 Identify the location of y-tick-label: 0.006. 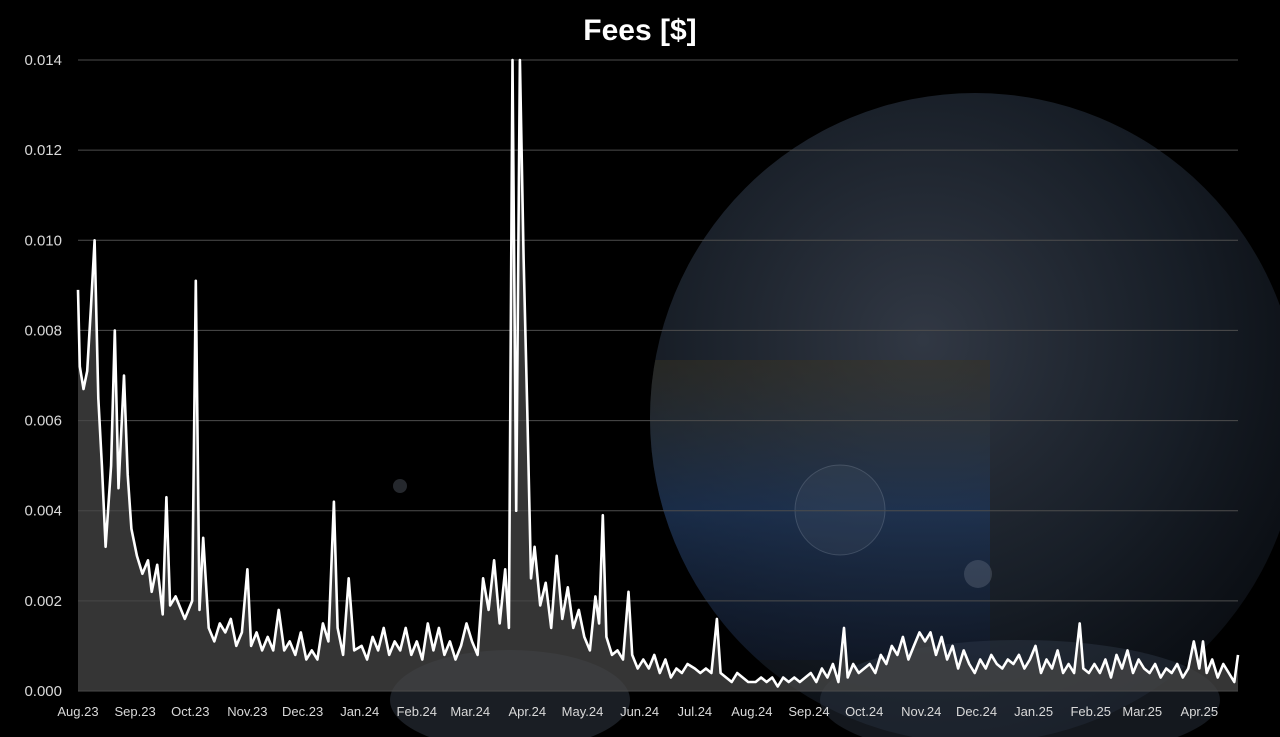
(43, 421).